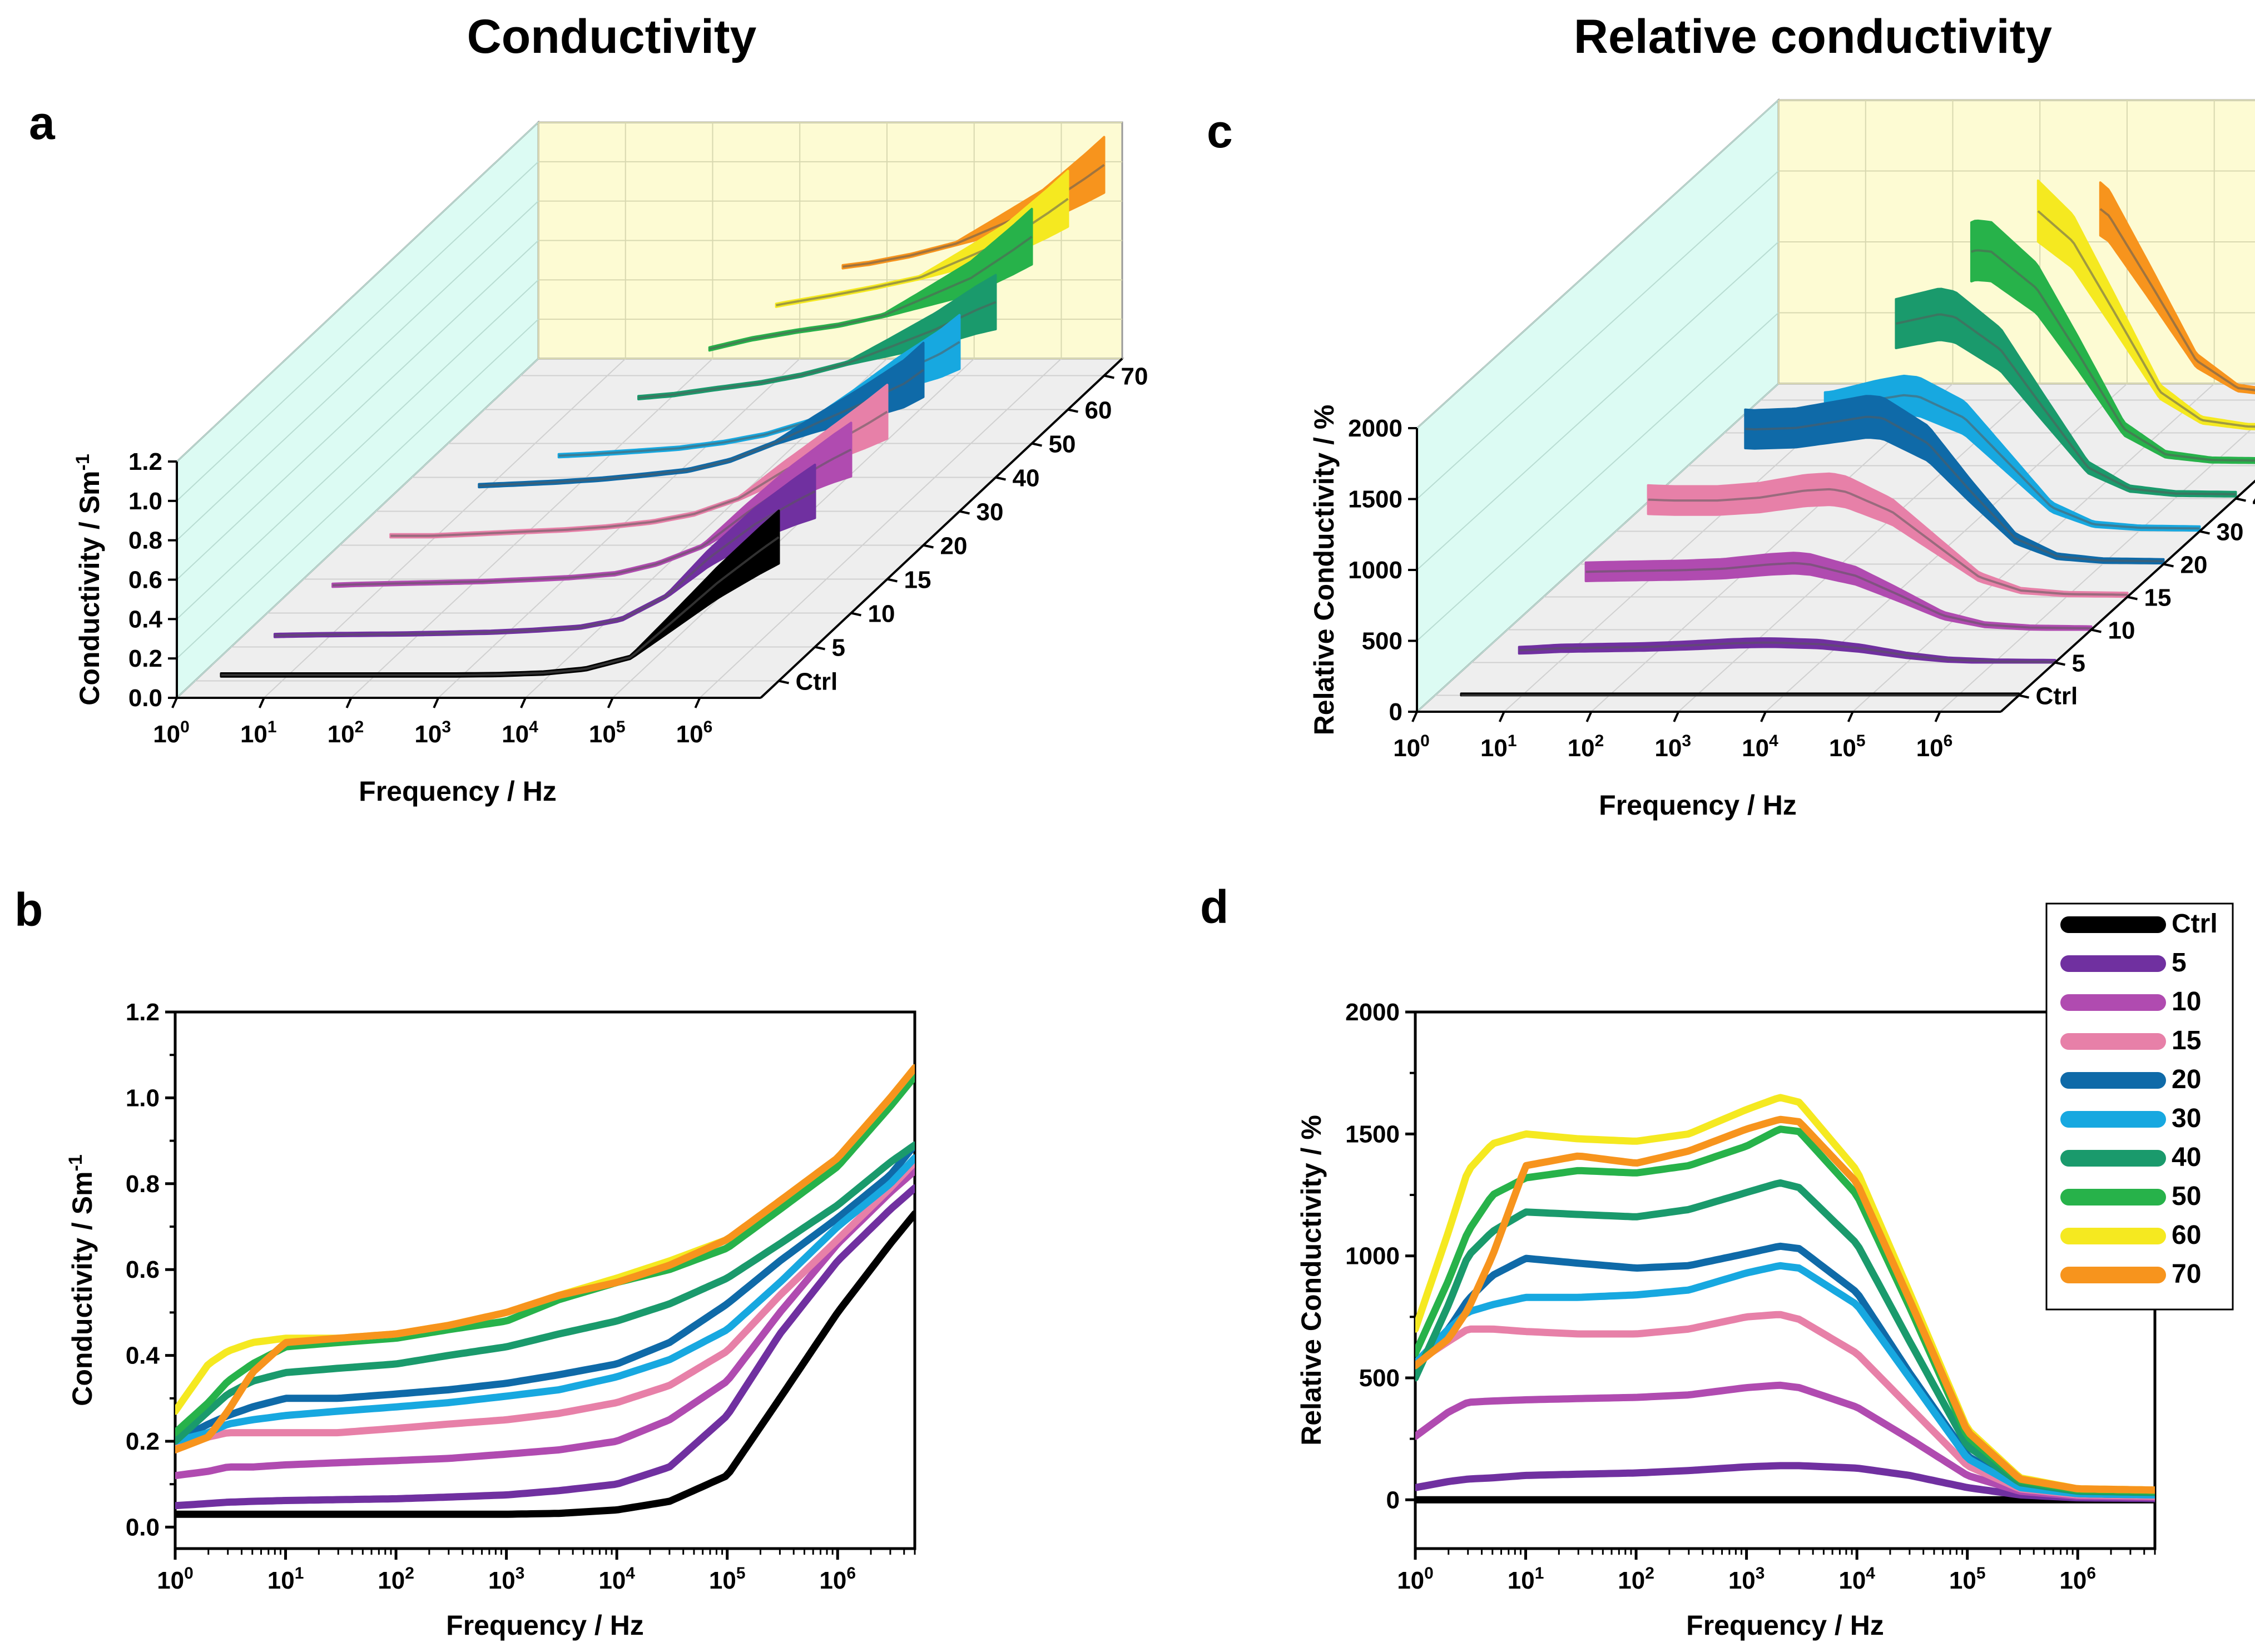  Describe the element at coordinates (2186, 1118) in the screenshot. I see `legend-label: 30` at that location.